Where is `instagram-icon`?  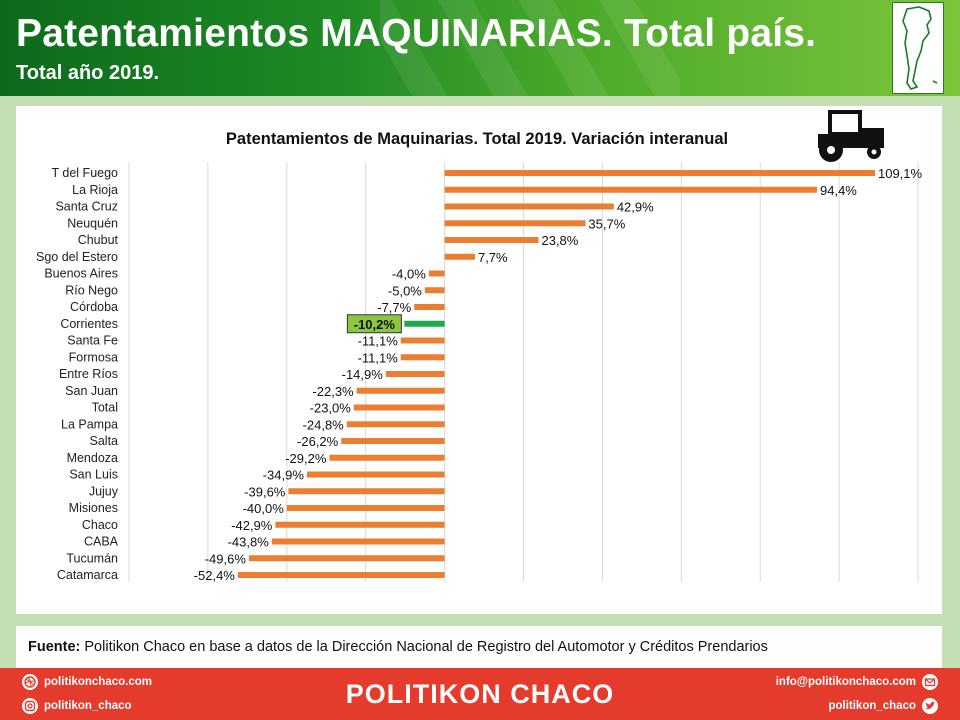 instagram-icon is located at coordinates (30, 706).